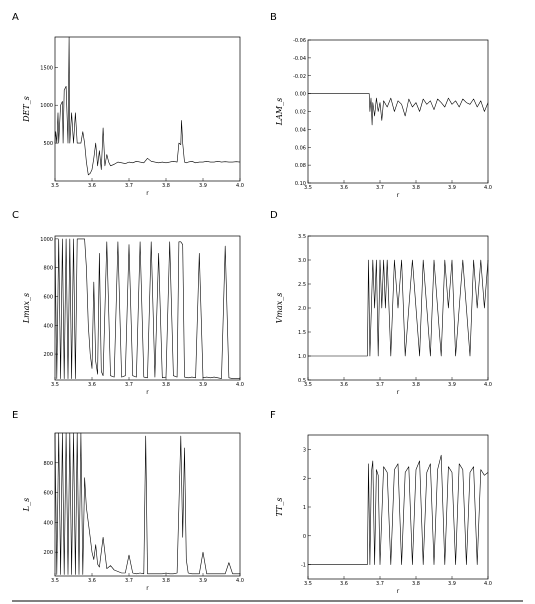  I want to click on y-tick-label: -1, so click(303, 566).